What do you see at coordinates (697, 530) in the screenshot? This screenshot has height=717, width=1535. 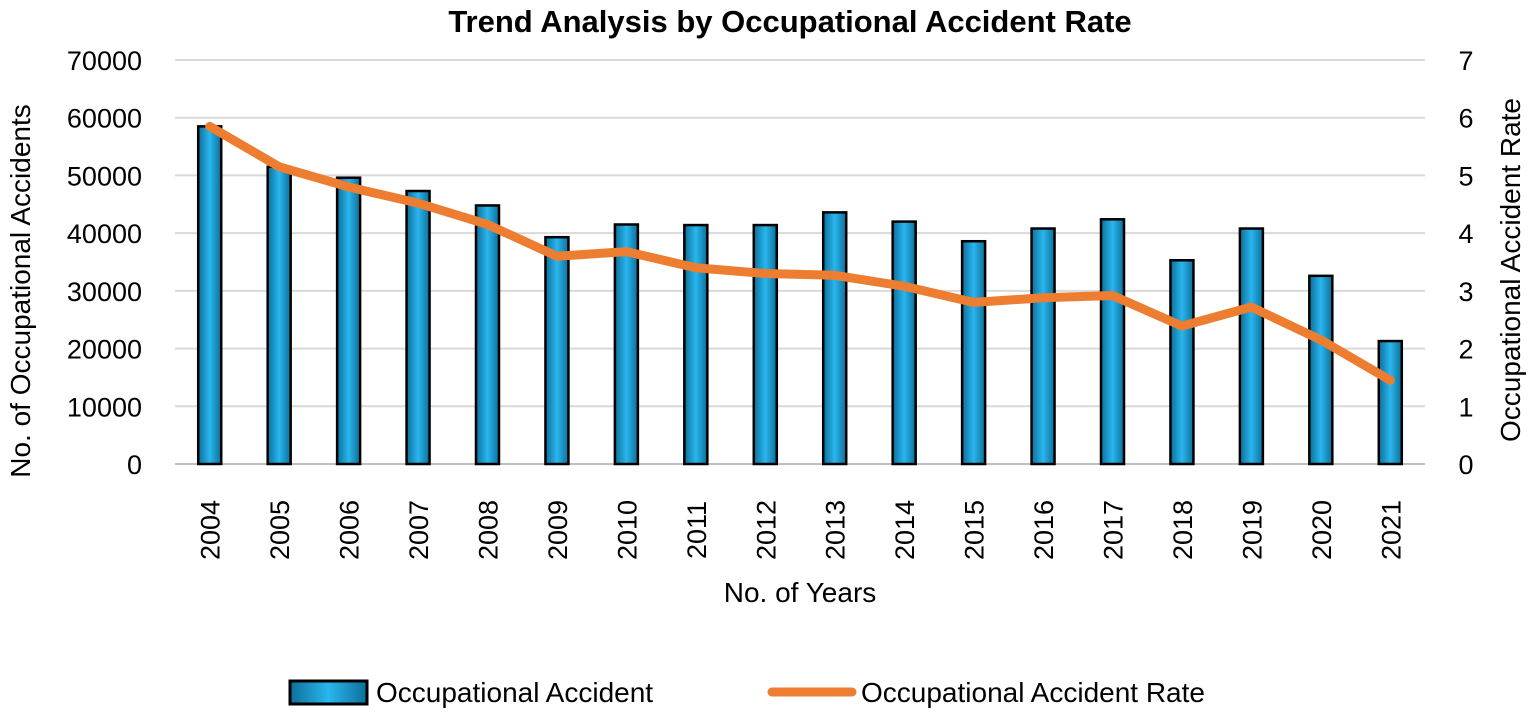 I see `x-tick-label: 2011` at bounding box center [697, 530].